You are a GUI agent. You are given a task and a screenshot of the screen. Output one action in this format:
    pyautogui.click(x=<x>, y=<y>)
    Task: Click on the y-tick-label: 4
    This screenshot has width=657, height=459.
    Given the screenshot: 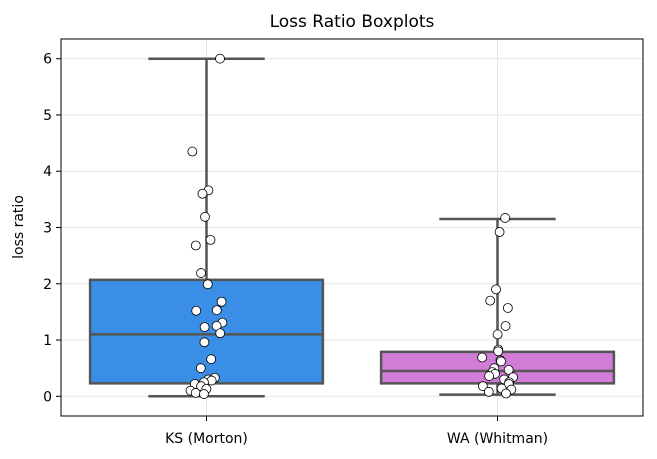 What is the action you would take?
    pyautogui.click(x=47, y=172)
    